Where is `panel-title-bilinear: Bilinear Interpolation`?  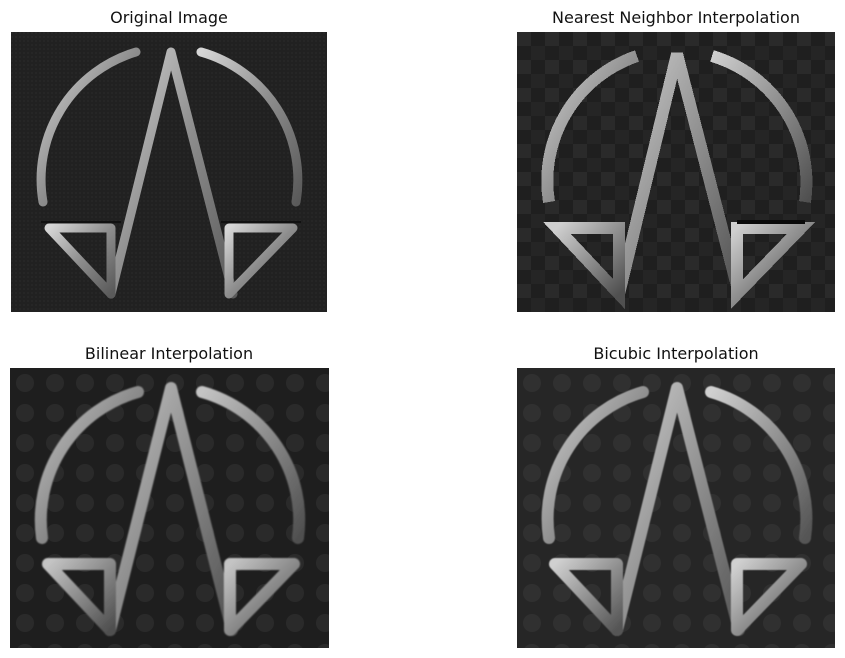 panel-title-bilinear: Bilinear Interpolation is located at coordinates (169, 353).